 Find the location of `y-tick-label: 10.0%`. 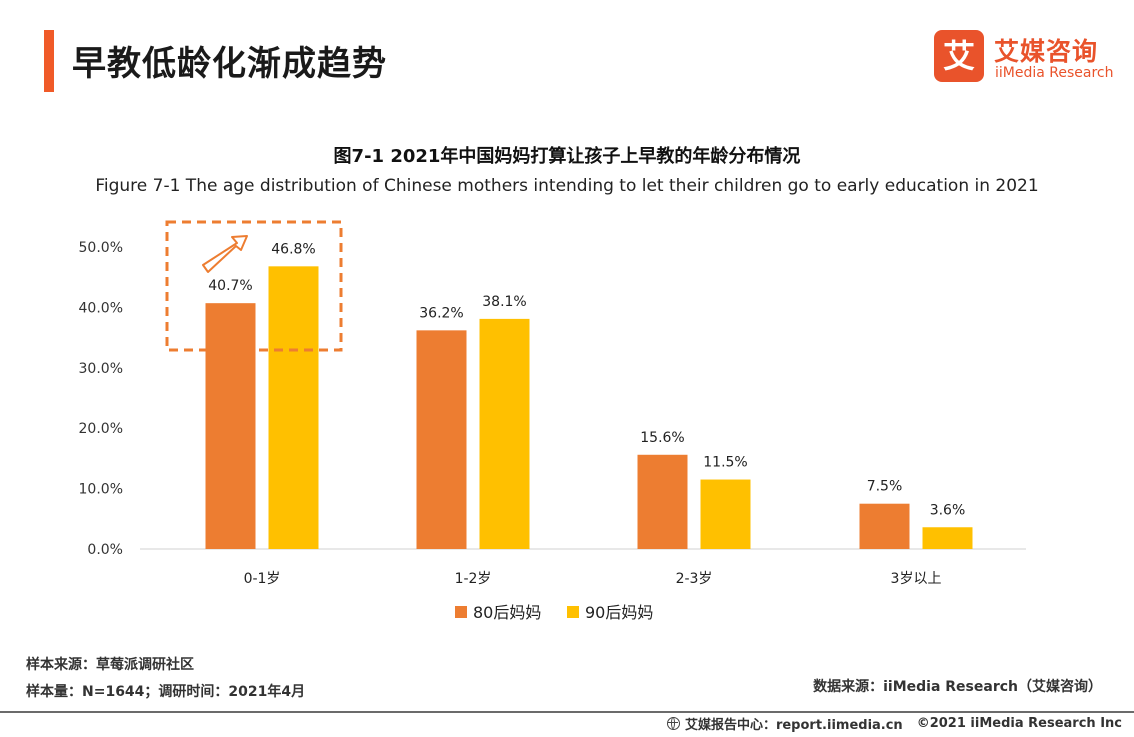

y-tick-label: 10.0% is located at coordinates (101, 490).